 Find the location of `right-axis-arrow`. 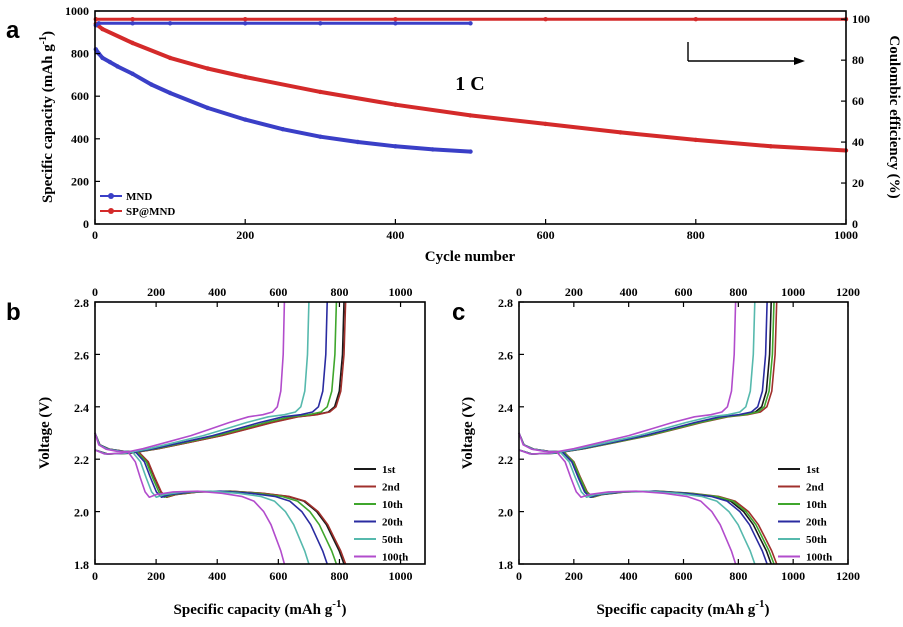

right-axis-arrow is located at coordinates (746, 53).